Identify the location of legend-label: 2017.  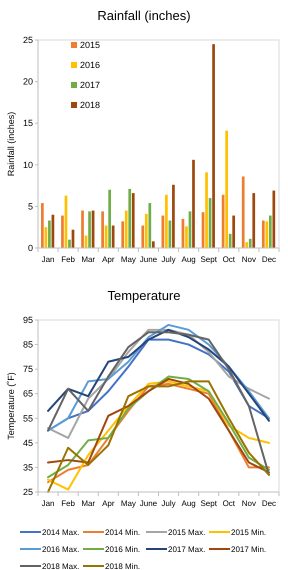
(90, 85).